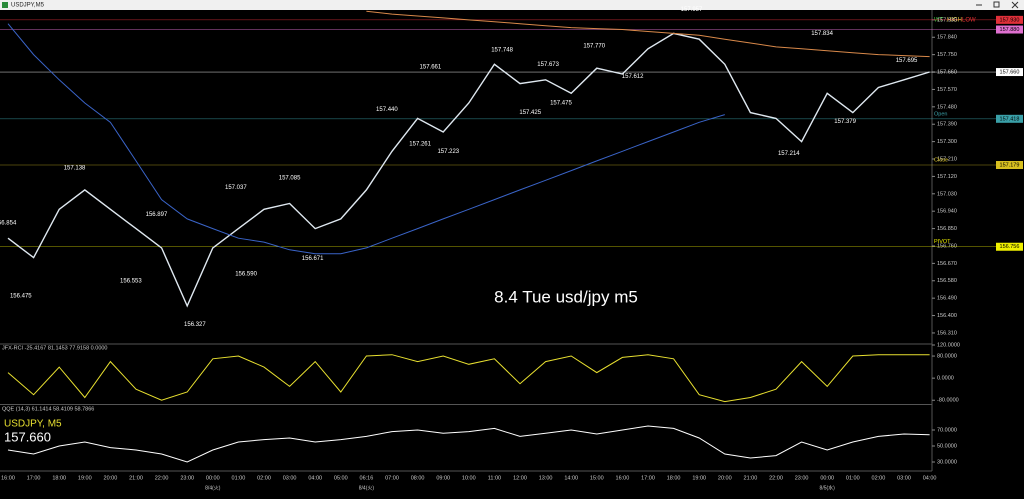 The height and width of the screenshot is (499, 1024). I want to click on level-value: 156.756, so click(1010, 247).